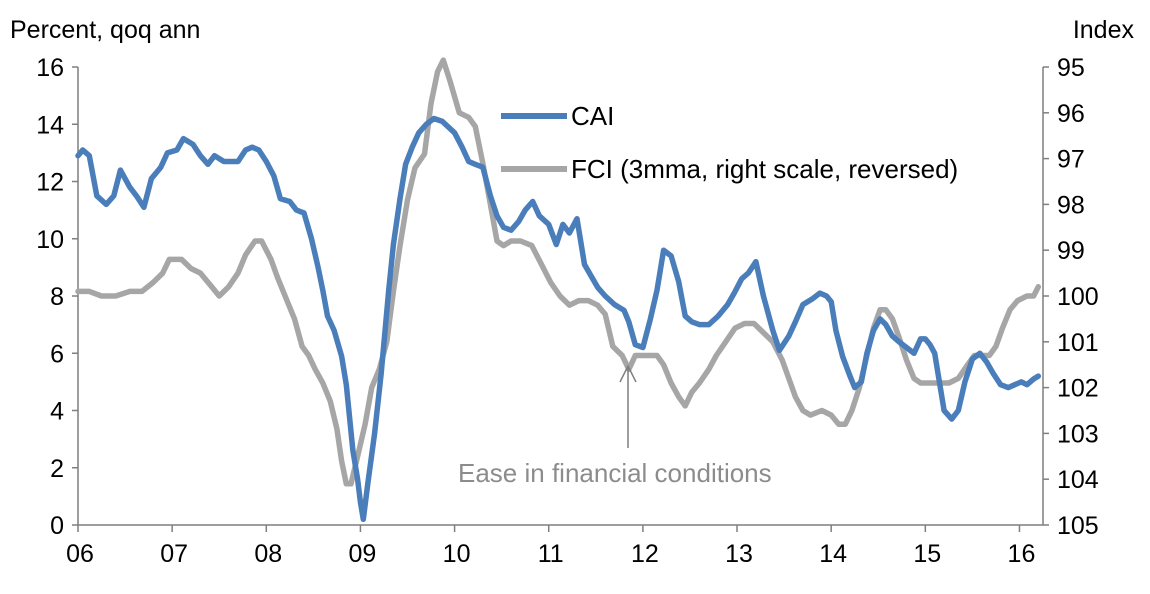 The width and height of the screenshot is (1150, 594). What do you see at coordinates (1078, 343) in the screenshot?
I see `right-tick-label: 101` at bounding box center [1078, 343].